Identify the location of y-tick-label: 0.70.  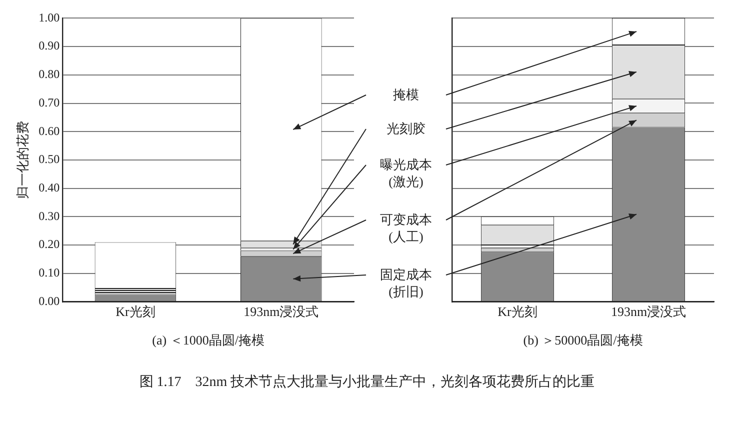
(49, 102).